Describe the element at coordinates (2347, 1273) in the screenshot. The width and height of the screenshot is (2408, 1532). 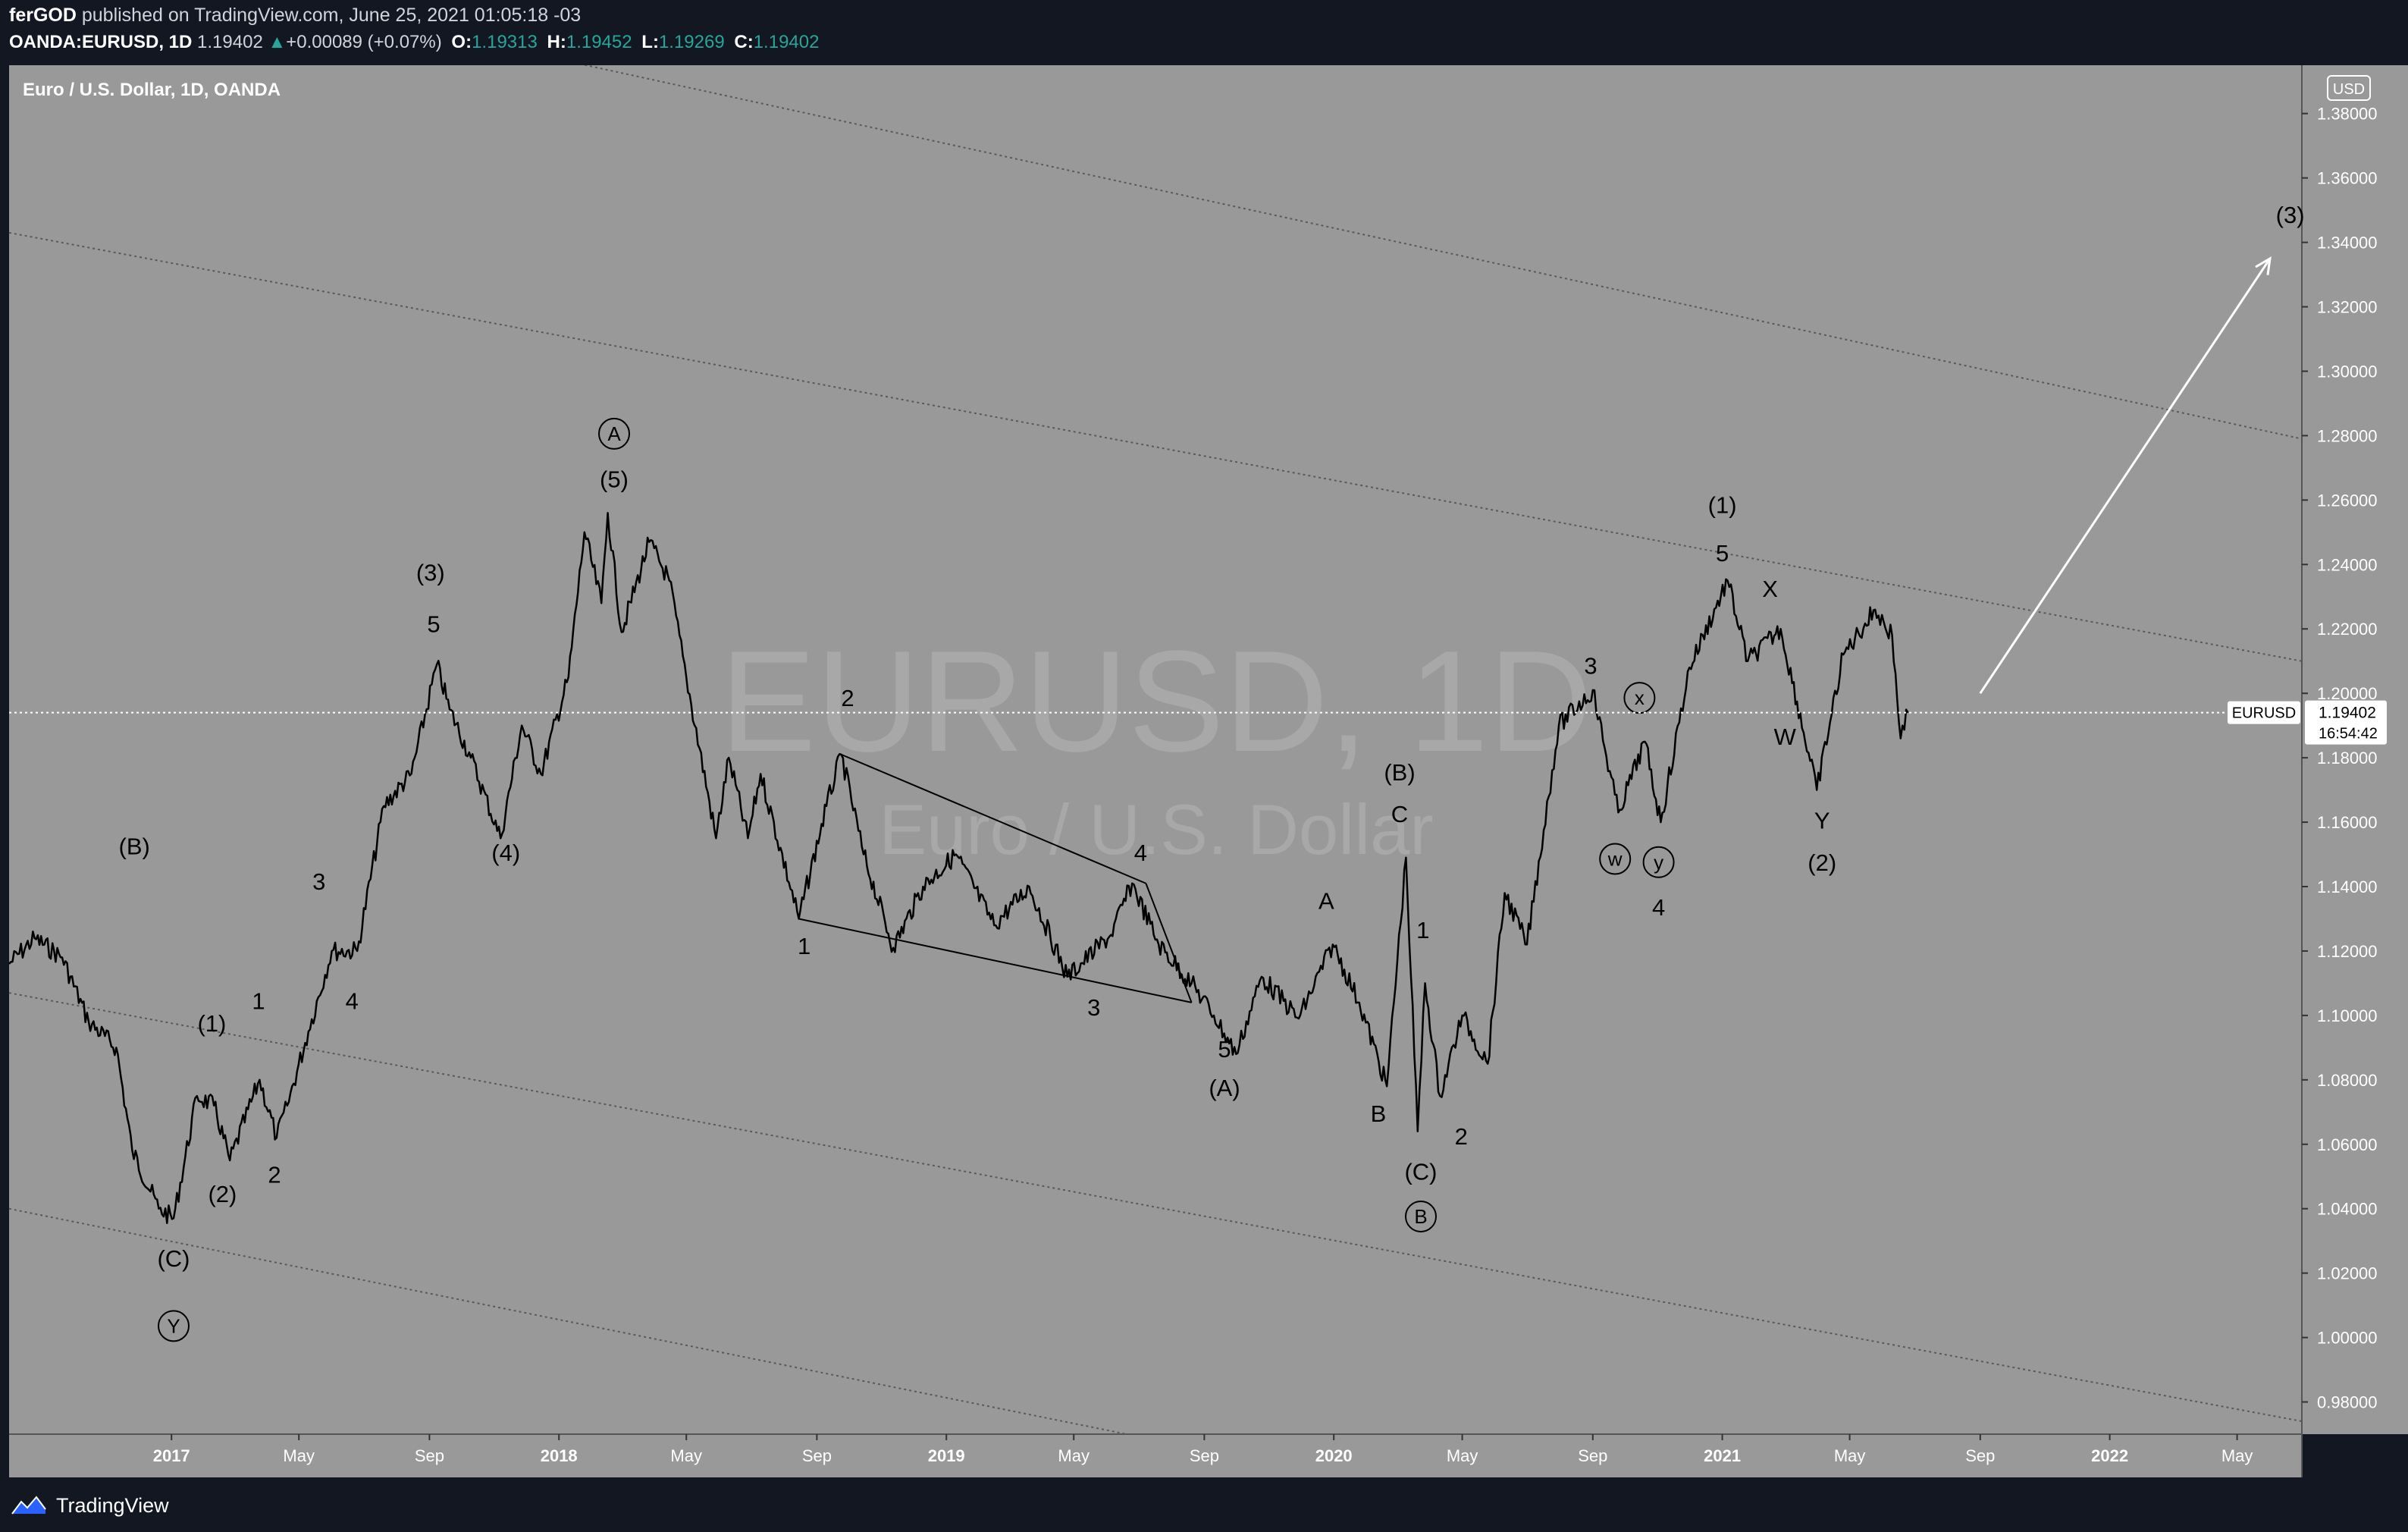
I see `y-tick-label: 1.02000` at that location.